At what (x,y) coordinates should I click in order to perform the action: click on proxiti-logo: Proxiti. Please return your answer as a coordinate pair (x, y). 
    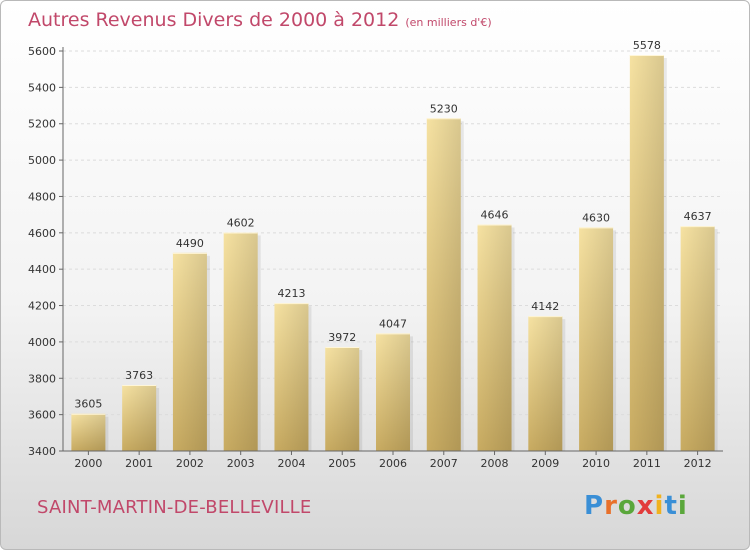
    Looking at the image, I should click on (636, 506).